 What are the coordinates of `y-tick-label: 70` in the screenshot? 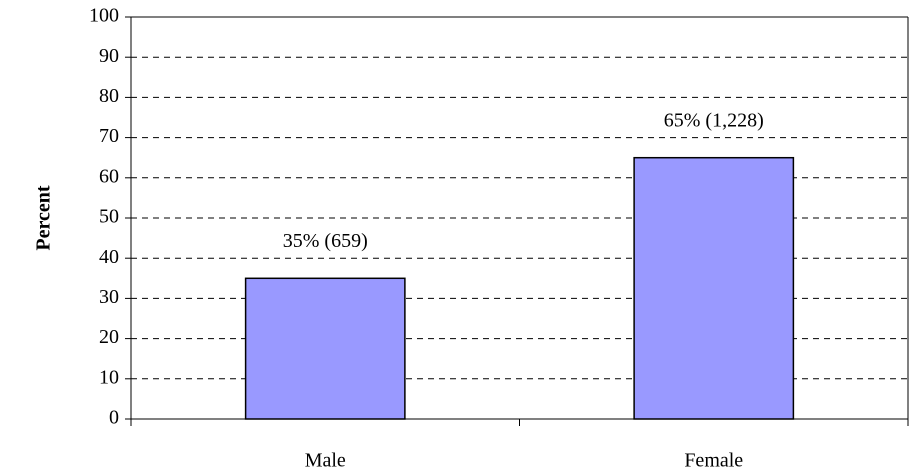 It's located at (109, 136).